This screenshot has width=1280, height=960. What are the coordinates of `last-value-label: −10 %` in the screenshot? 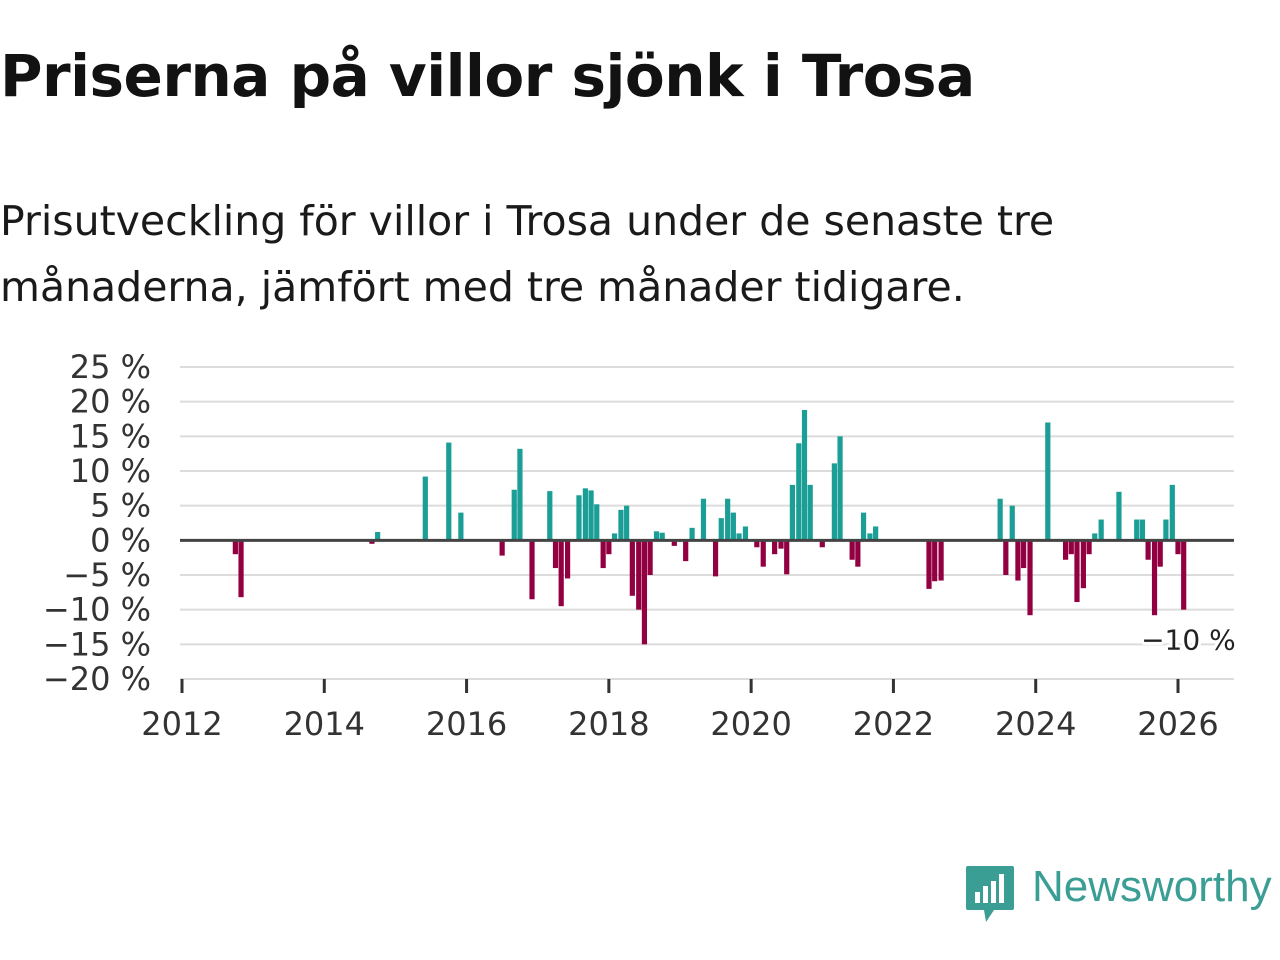 It's located at (1188, 640).